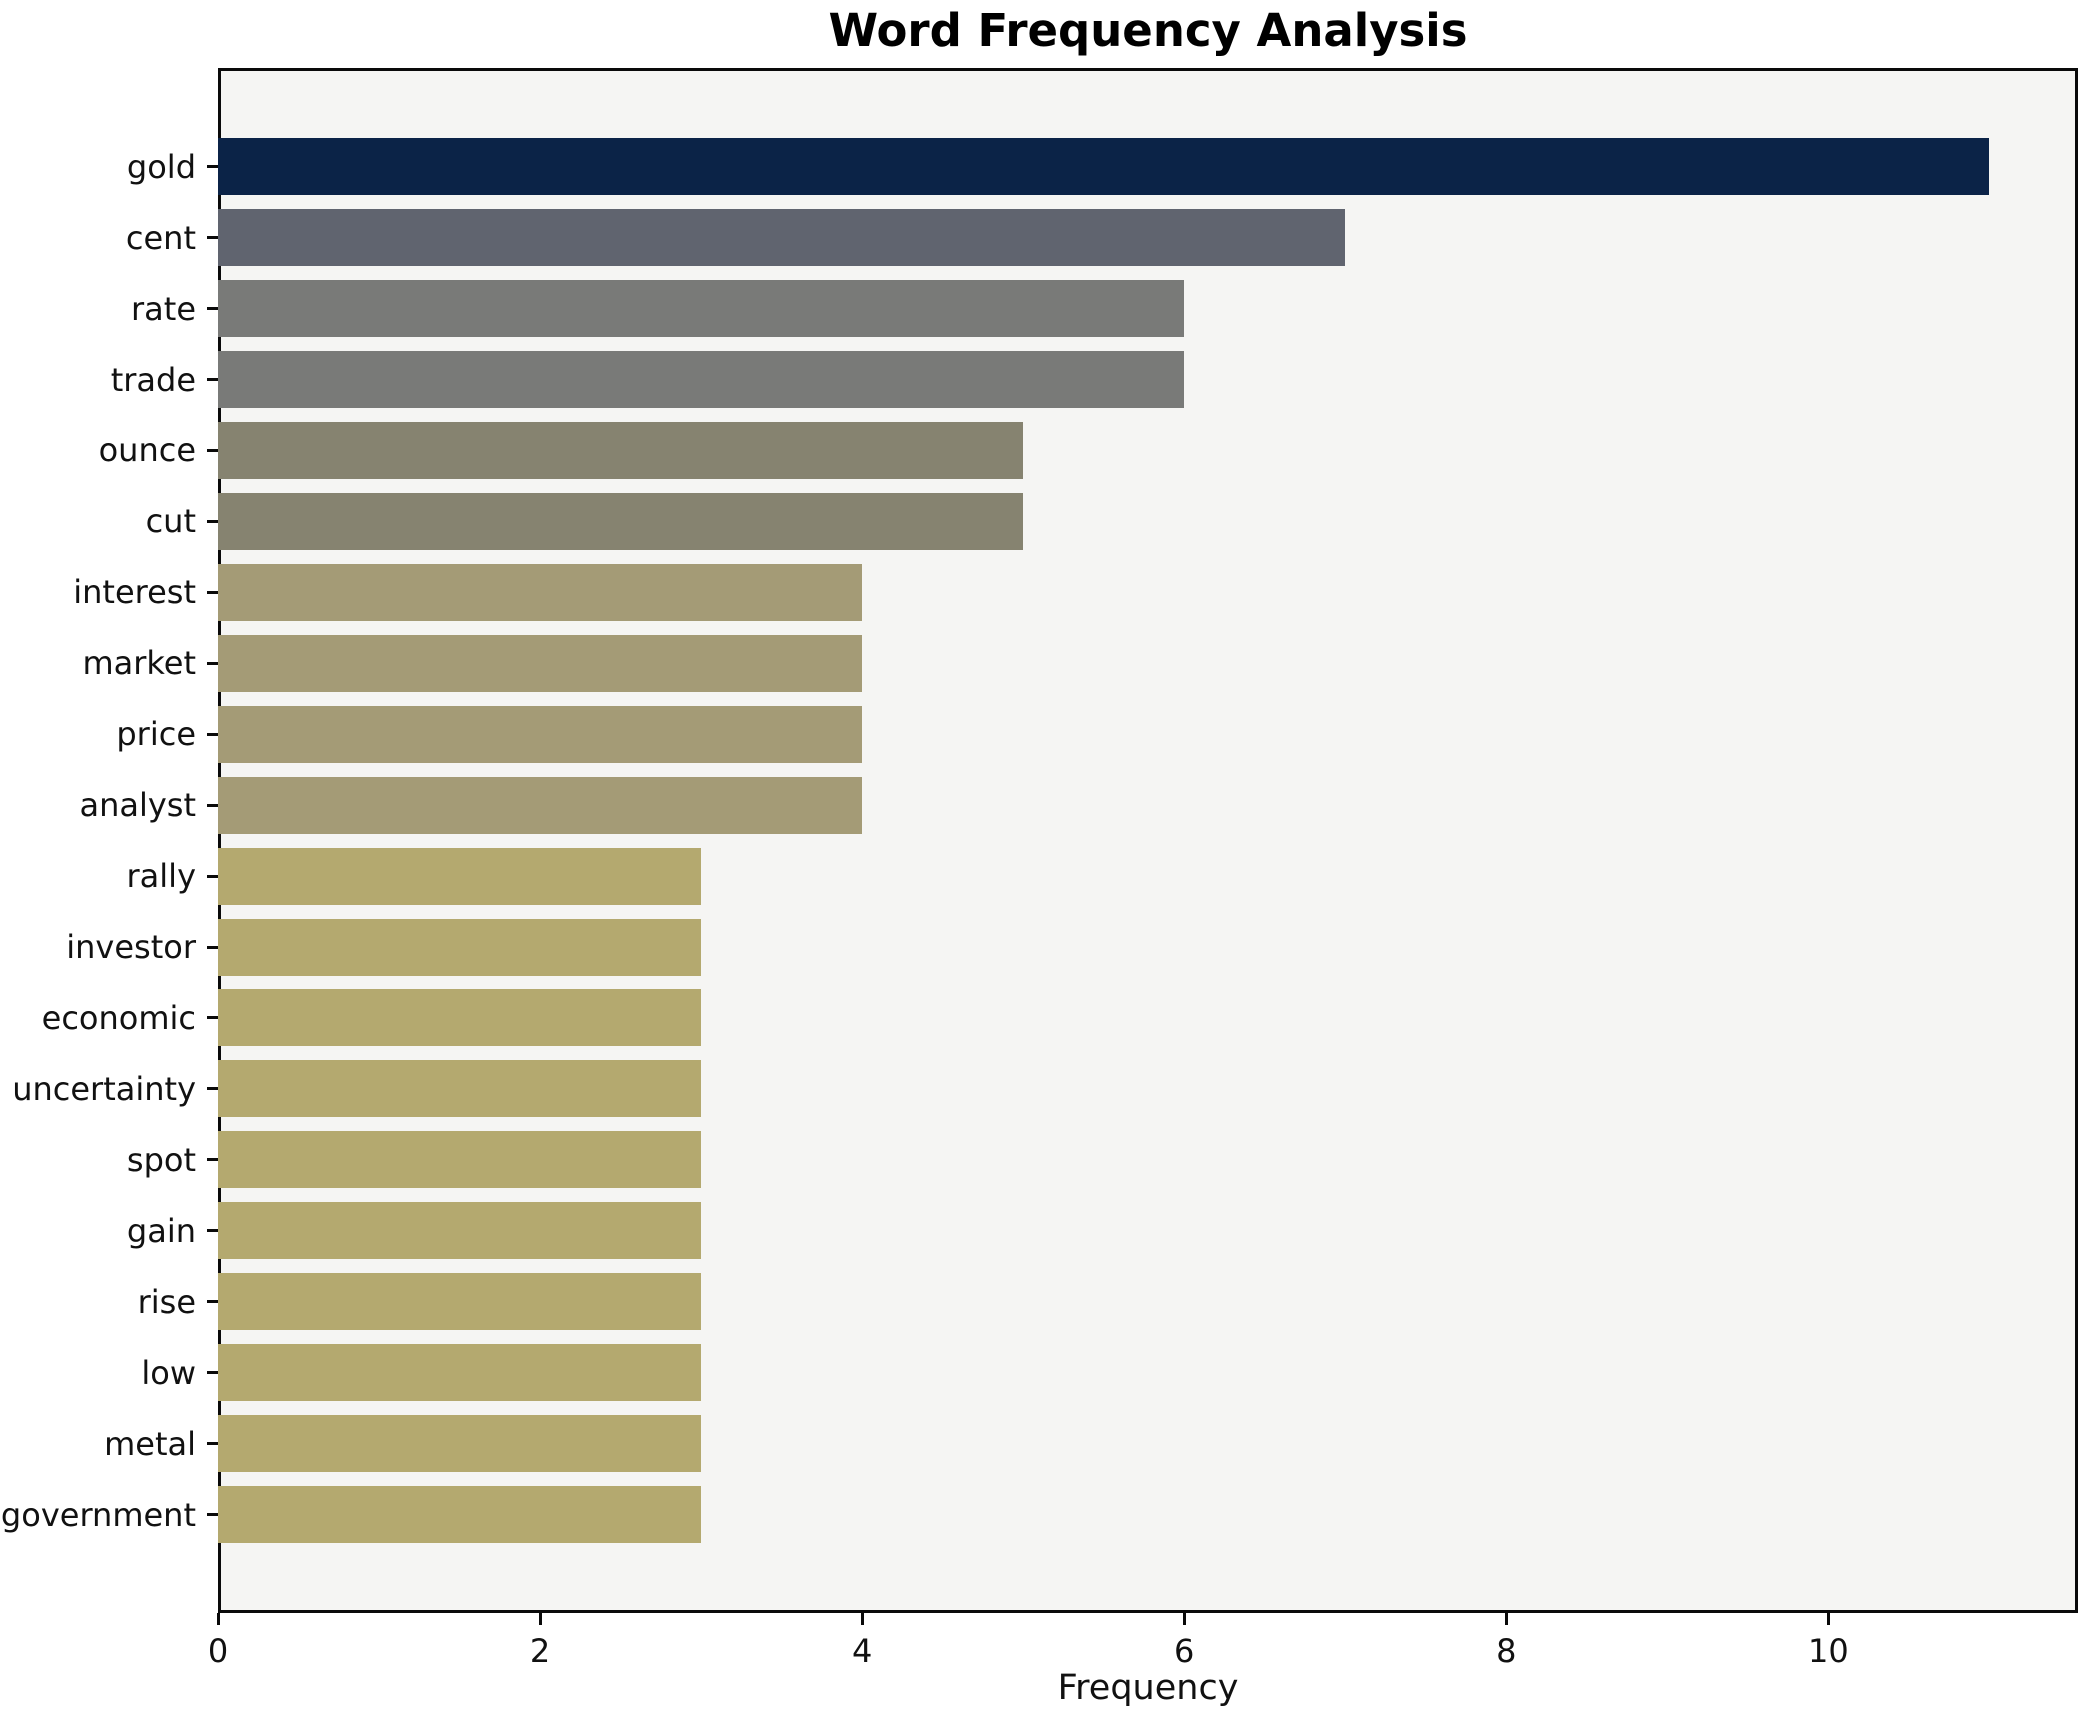 The image size is (2095, 1722). What do you see at coordinates (540, 734) in the screenshot?
I see `bar-price` at bounding box center [540, 734].